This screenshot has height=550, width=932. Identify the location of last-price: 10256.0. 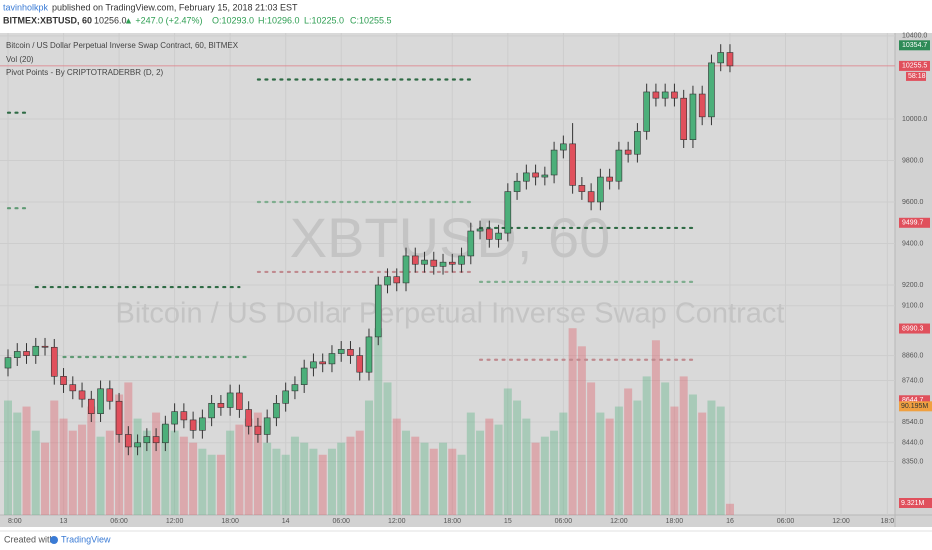
(110, 20).